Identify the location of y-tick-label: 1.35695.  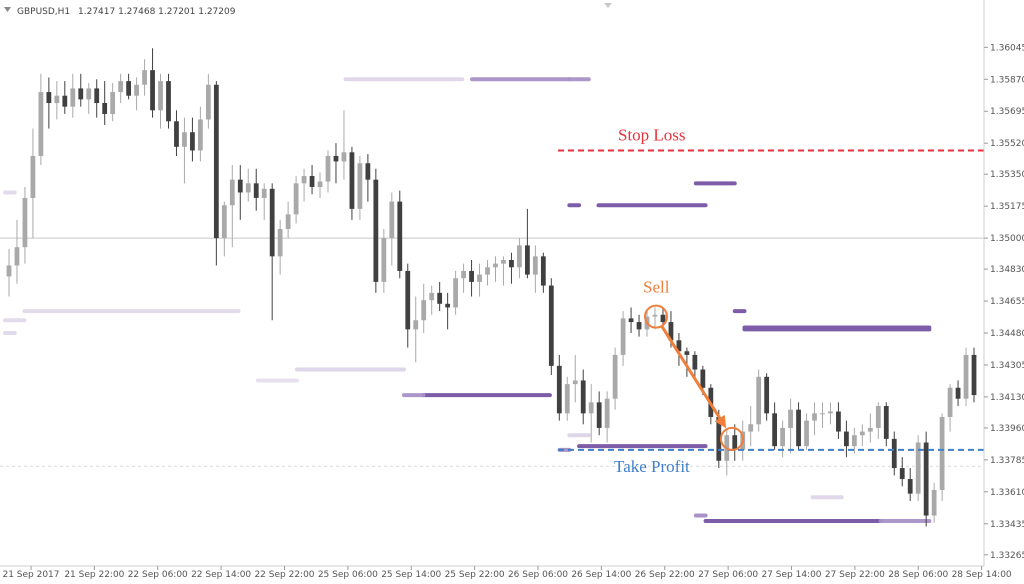
(1007, 112).